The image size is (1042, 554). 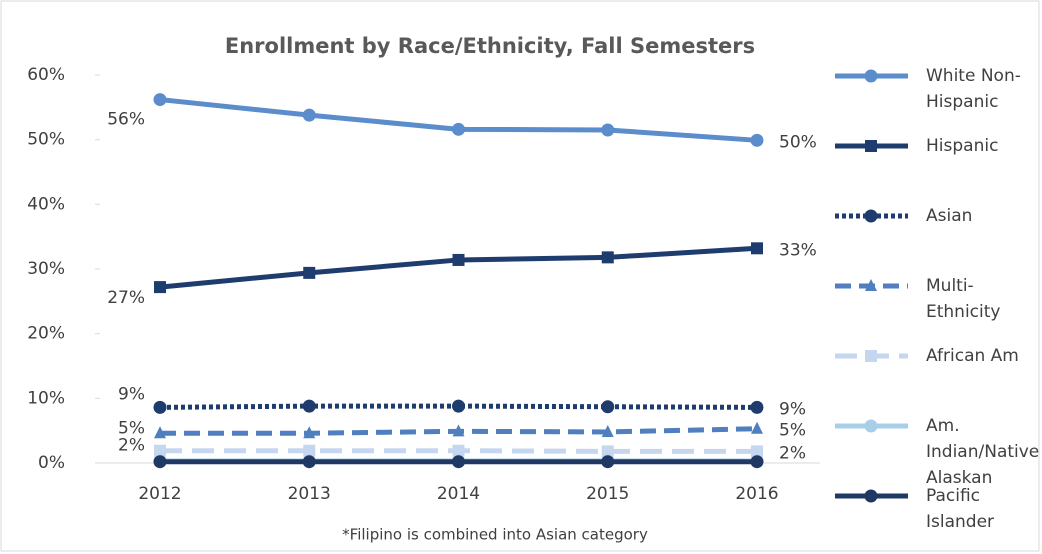 What do you see at coordinates (960, 509) in the screenshot?
I see `legend-label: Pacific Islander` at bounding box center [960, 509].